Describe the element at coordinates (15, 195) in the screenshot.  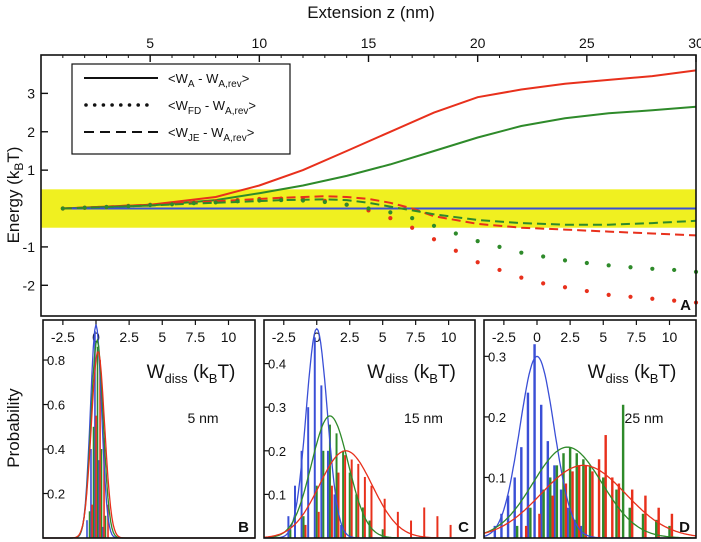
I see `y-axis-title-energy: Energy (kBT)` at that location.